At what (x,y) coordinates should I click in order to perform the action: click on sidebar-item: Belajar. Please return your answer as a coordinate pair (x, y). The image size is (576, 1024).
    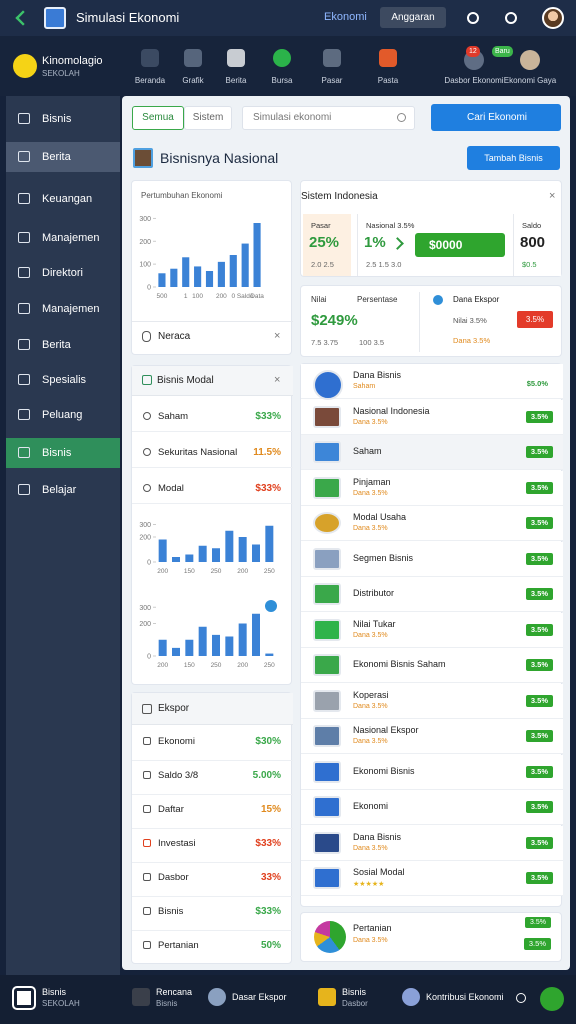
    Looking at the image, I should click on (63, 490).